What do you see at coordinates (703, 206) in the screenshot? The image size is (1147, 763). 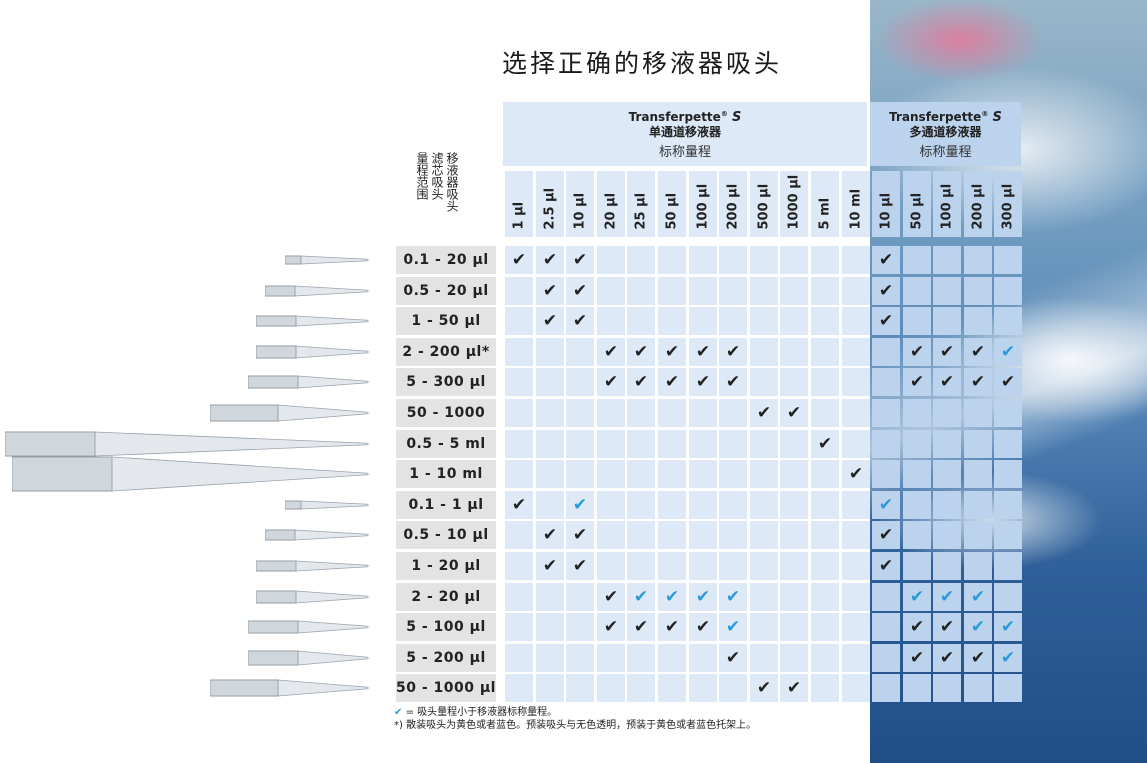 I see `column-header-label: 100 µl` at bounding box center [703, 206].